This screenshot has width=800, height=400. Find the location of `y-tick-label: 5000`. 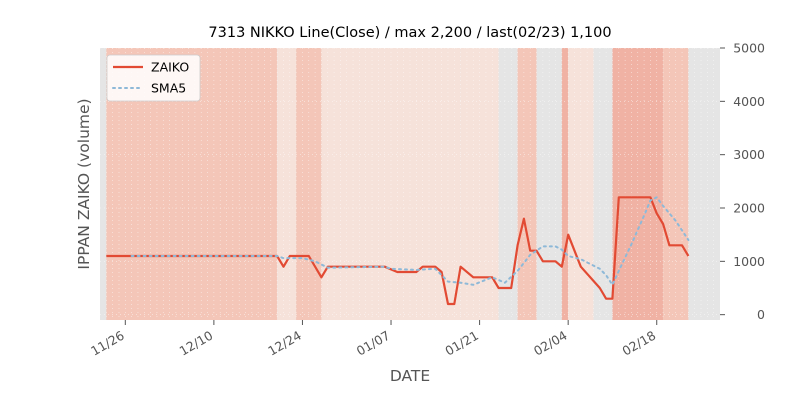

y-tick-label: 5000 is located at coordinates (749, 48).